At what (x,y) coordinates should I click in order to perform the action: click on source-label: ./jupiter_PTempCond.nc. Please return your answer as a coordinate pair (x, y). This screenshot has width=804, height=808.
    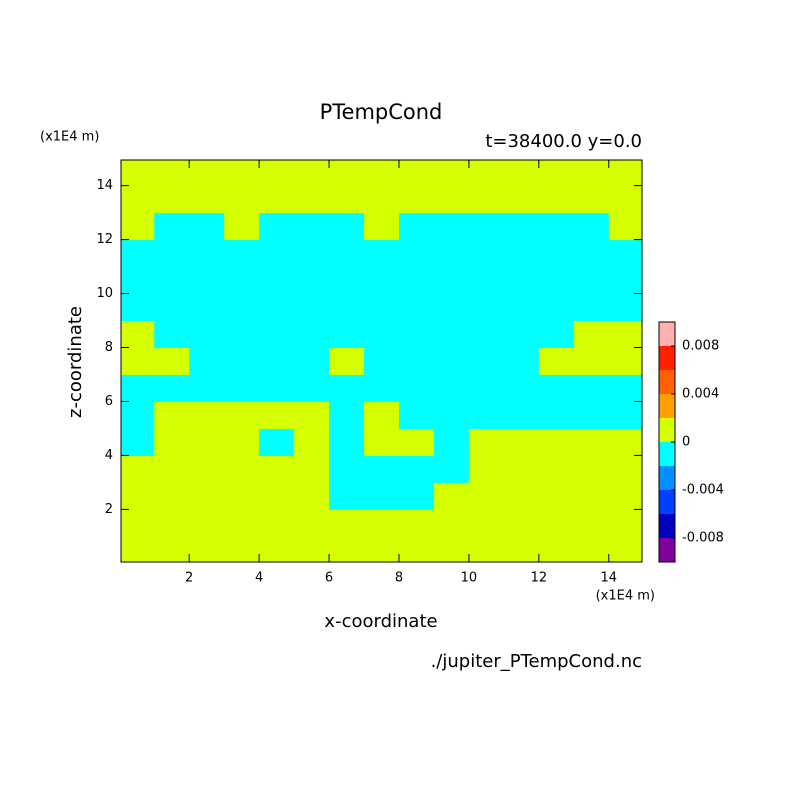
    Looking at the image, I should click on (536, 661).